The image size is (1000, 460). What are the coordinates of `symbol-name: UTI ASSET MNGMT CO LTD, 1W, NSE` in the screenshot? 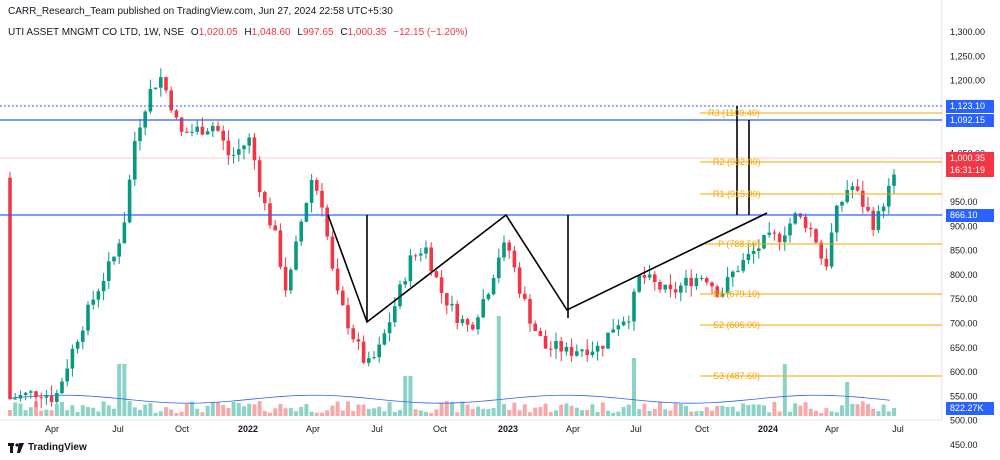 It's located at (96, 32).